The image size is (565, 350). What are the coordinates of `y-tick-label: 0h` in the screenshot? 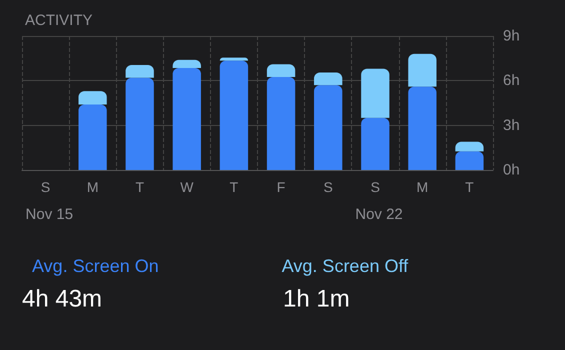 It's located at (511, 170).